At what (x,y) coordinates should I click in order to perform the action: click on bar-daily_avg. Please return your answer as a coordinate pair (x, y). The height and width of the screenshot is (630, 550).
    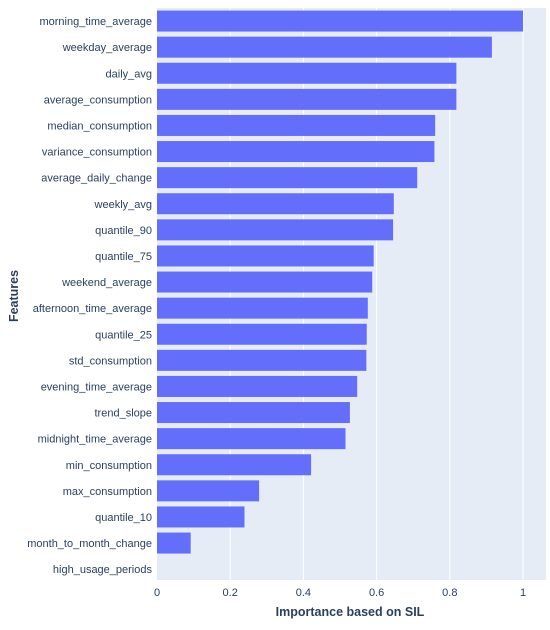
    Looking at the image, I should click on (307, 73).